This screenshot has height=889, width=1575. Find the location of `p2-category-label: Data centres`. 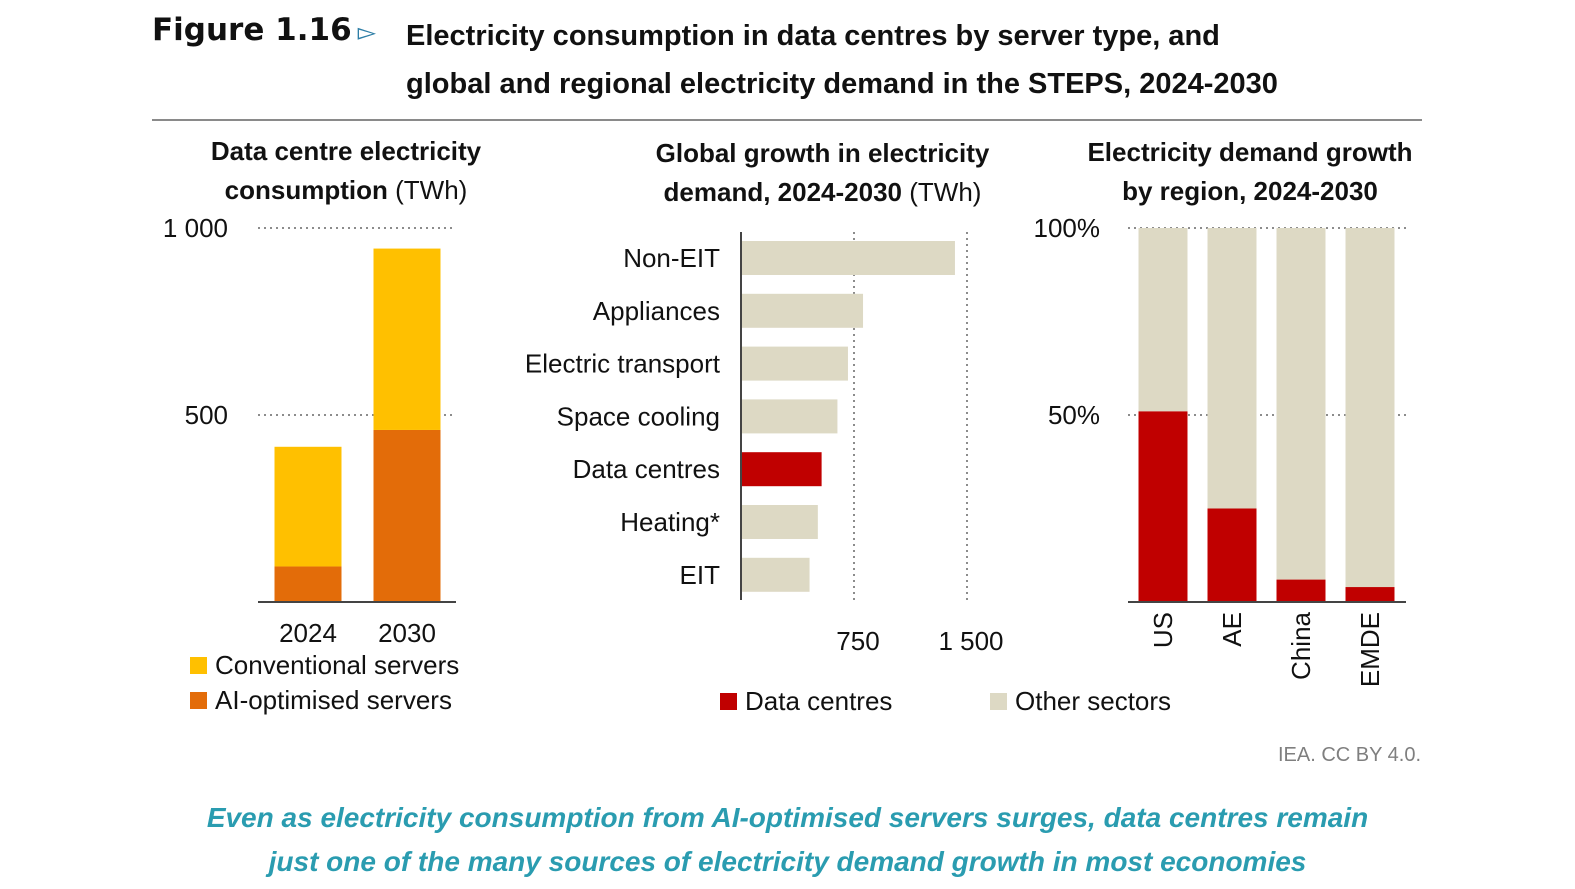

p2-category-label: Data centres is located at coordinates (646, 469).